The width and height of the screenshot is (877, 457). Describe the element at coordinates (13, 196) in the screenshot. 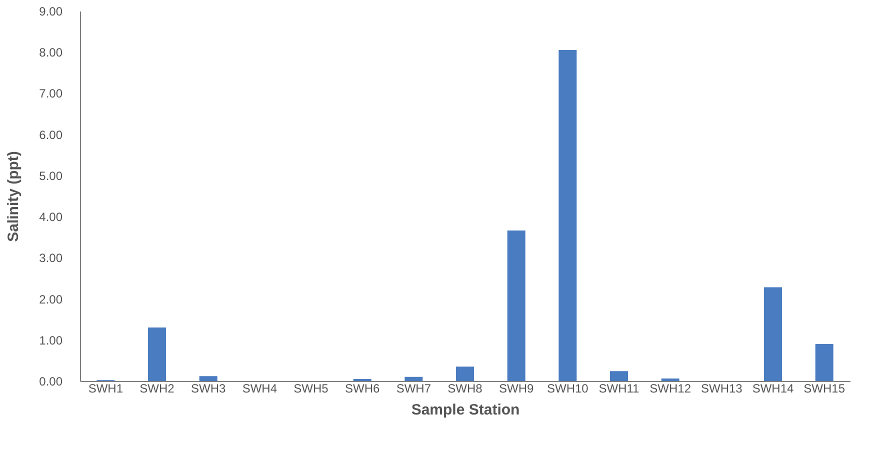

I see `y-axis-title: Salinity (ppt)` at that location.